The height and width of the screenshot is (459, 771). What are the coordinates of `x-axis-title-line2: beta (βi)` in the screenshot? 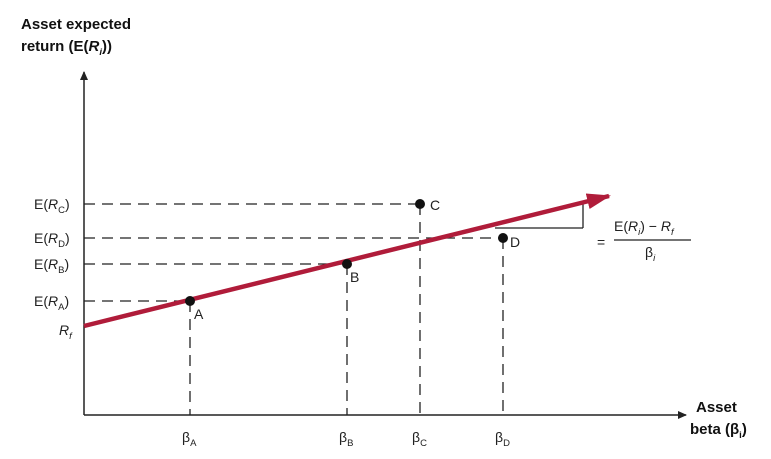 It's located at (718, 431).